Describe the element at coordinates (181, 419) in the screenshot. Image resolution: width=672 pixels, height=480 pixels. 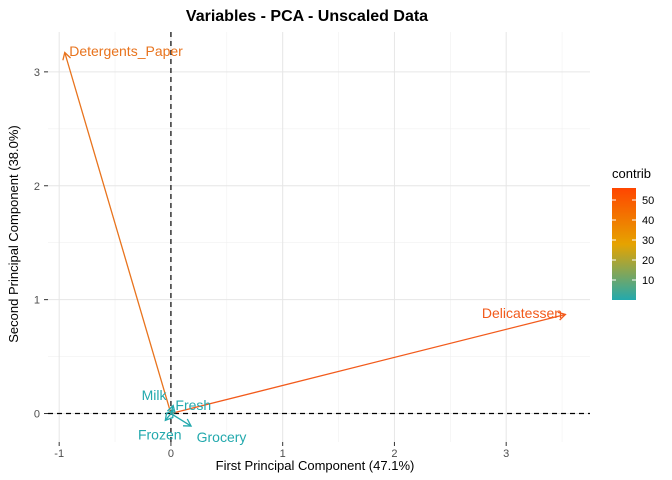
I see `arrow-grocery` at that location.